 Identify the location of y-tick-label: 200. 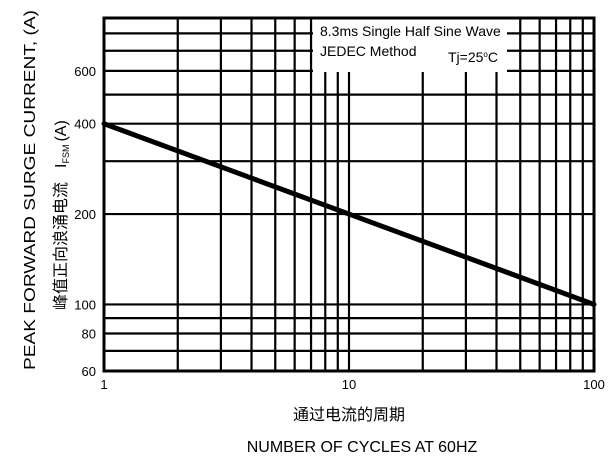
(85, 214).